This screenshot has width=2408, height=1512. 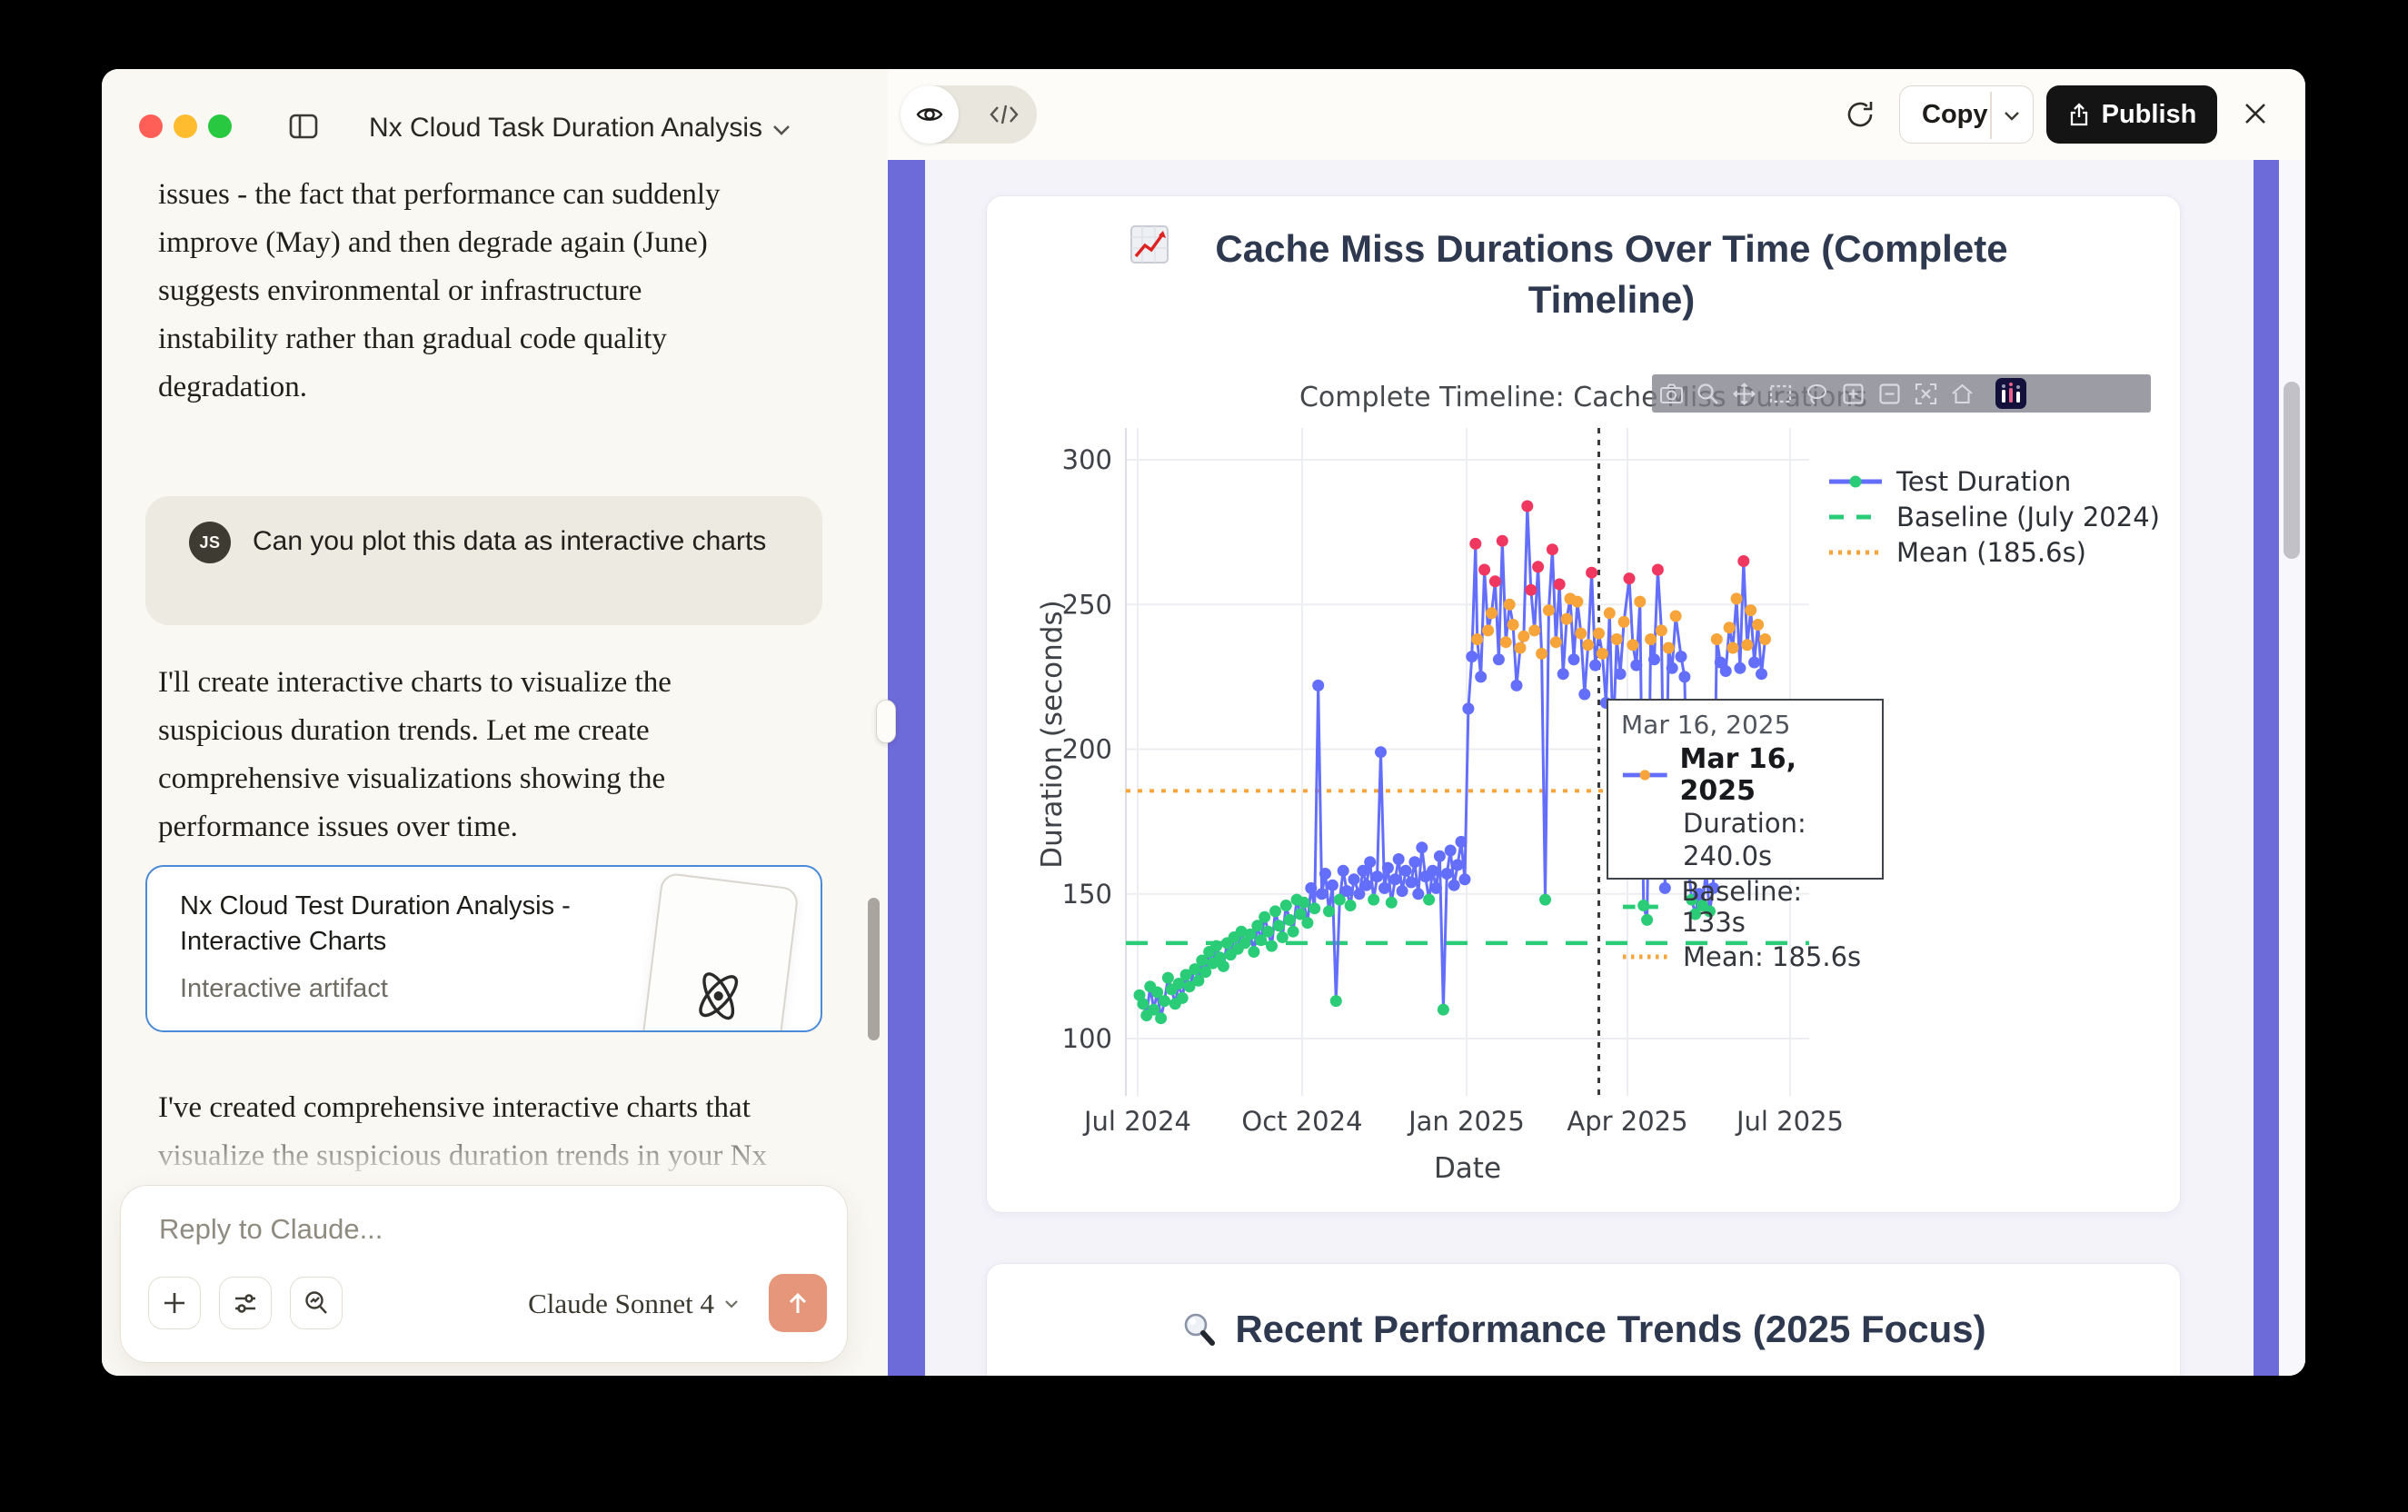 What do you see at coordinates (1745, 839) in the screenshot?
I see `tooltip-duration: Duration: 240.0s` at bounding box center [1745, 839].